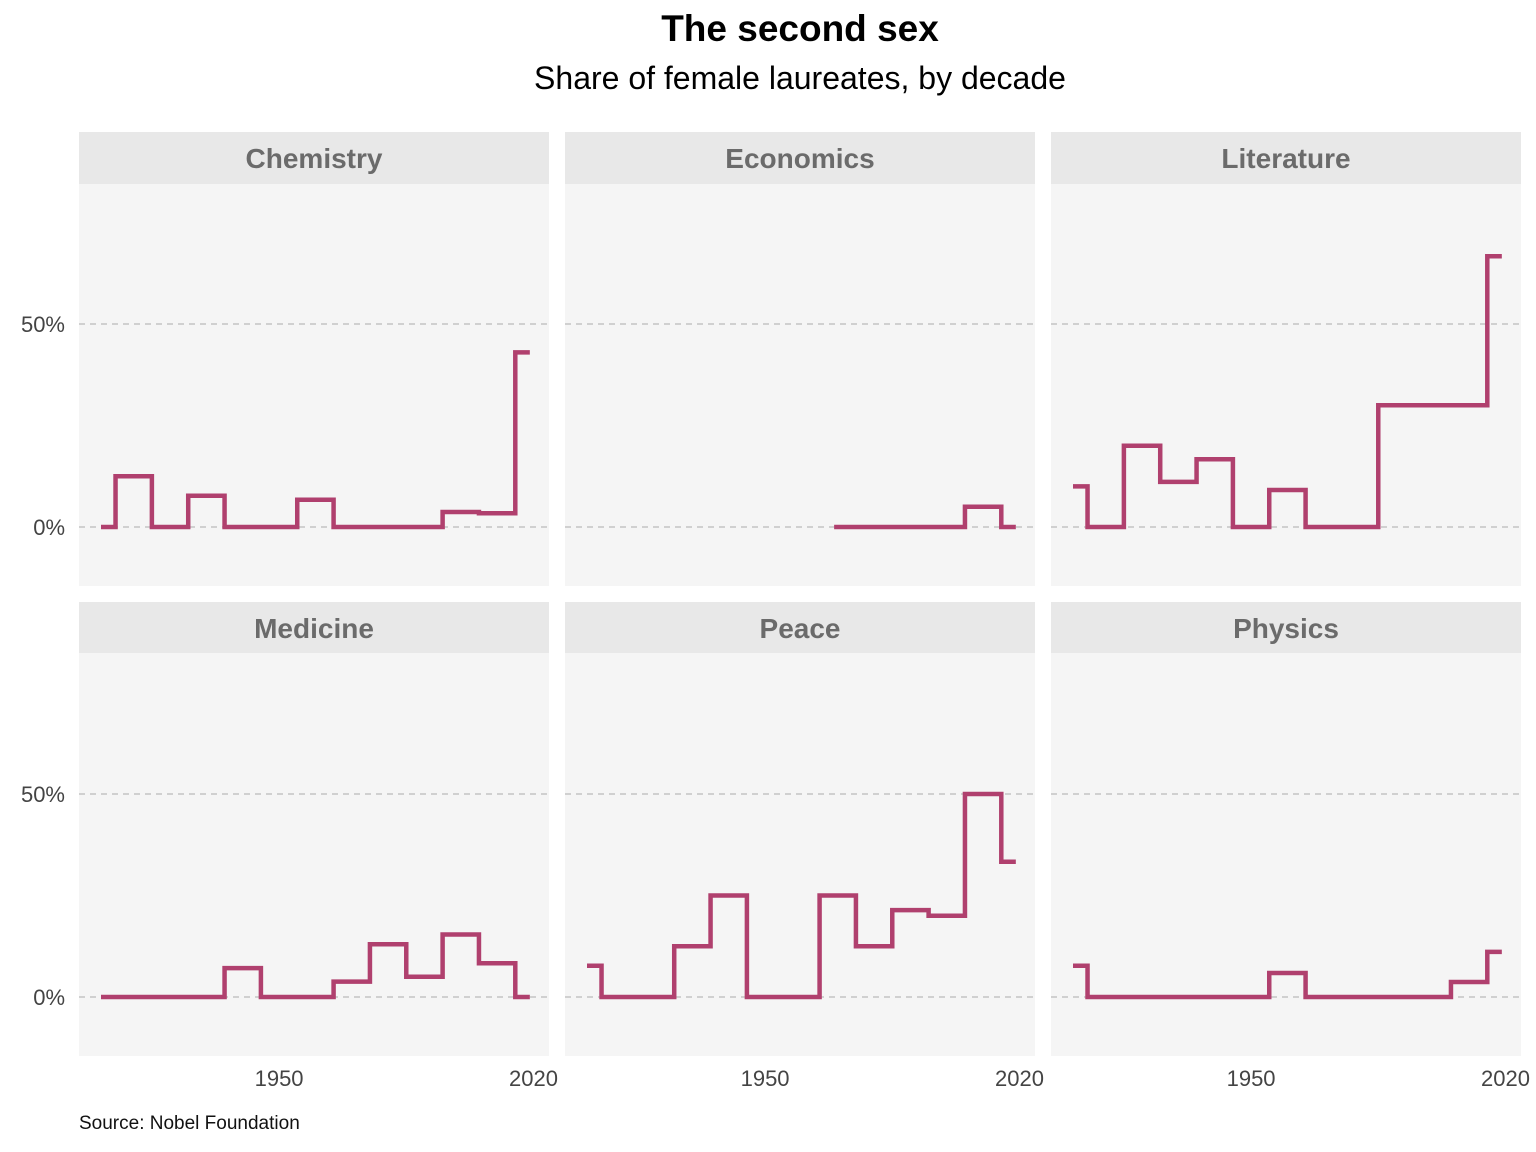  Describe the element at coordinates (189, 1123) in the screenshot. I see `source-caption: Source: Nobel Foundation` at that location.